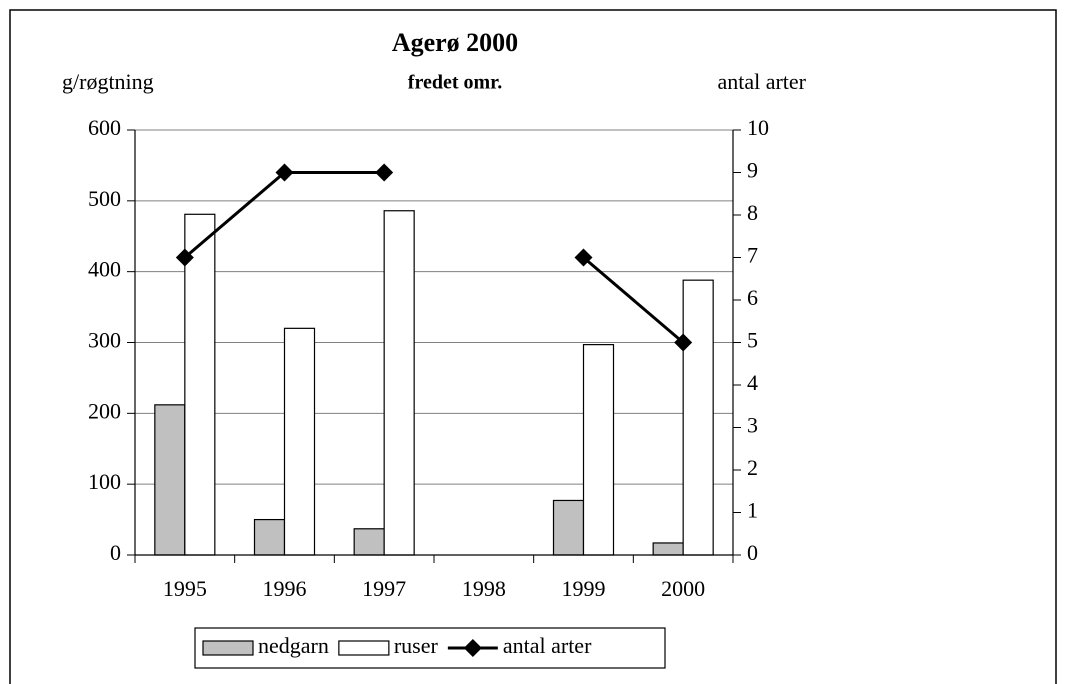  Describe the element at coordinates (758, 127) in the screenshot. I see `y2-tick-label: 10` at that location.